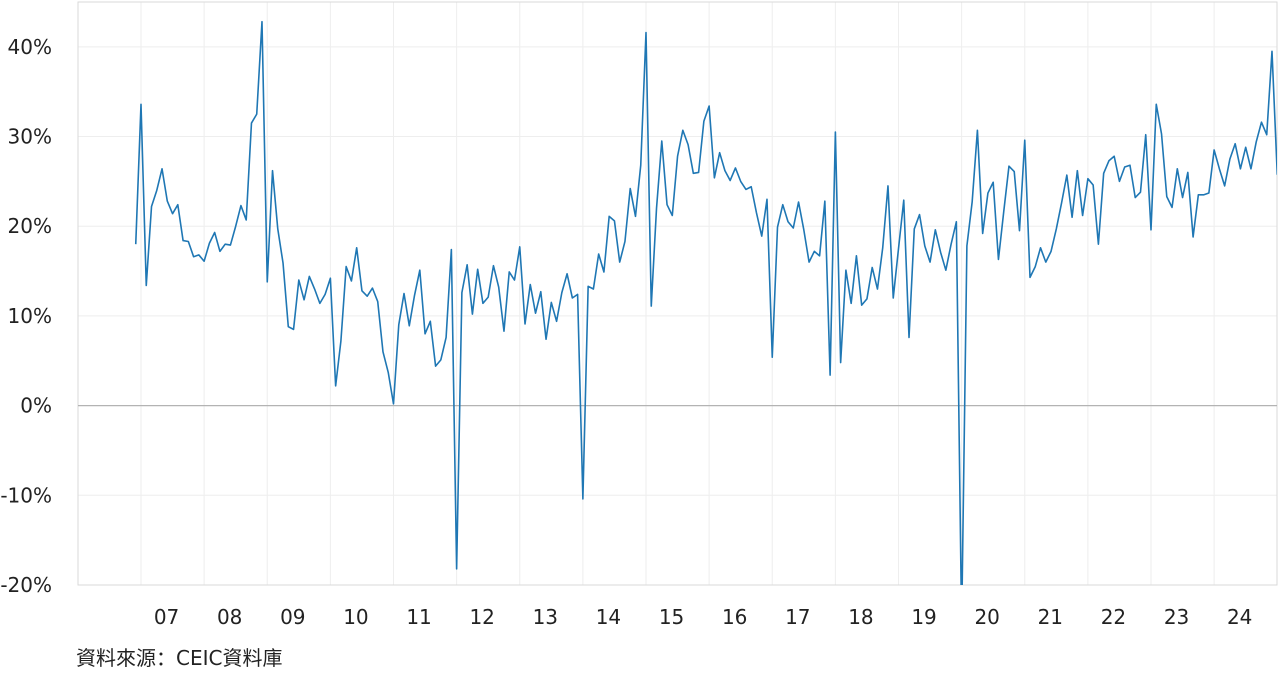 The image size is (1280, 685). What do you see at coordinates (30, 137) in the screenshot?
I see `y-tick-label: 30%` at bounding box center [30, 137].